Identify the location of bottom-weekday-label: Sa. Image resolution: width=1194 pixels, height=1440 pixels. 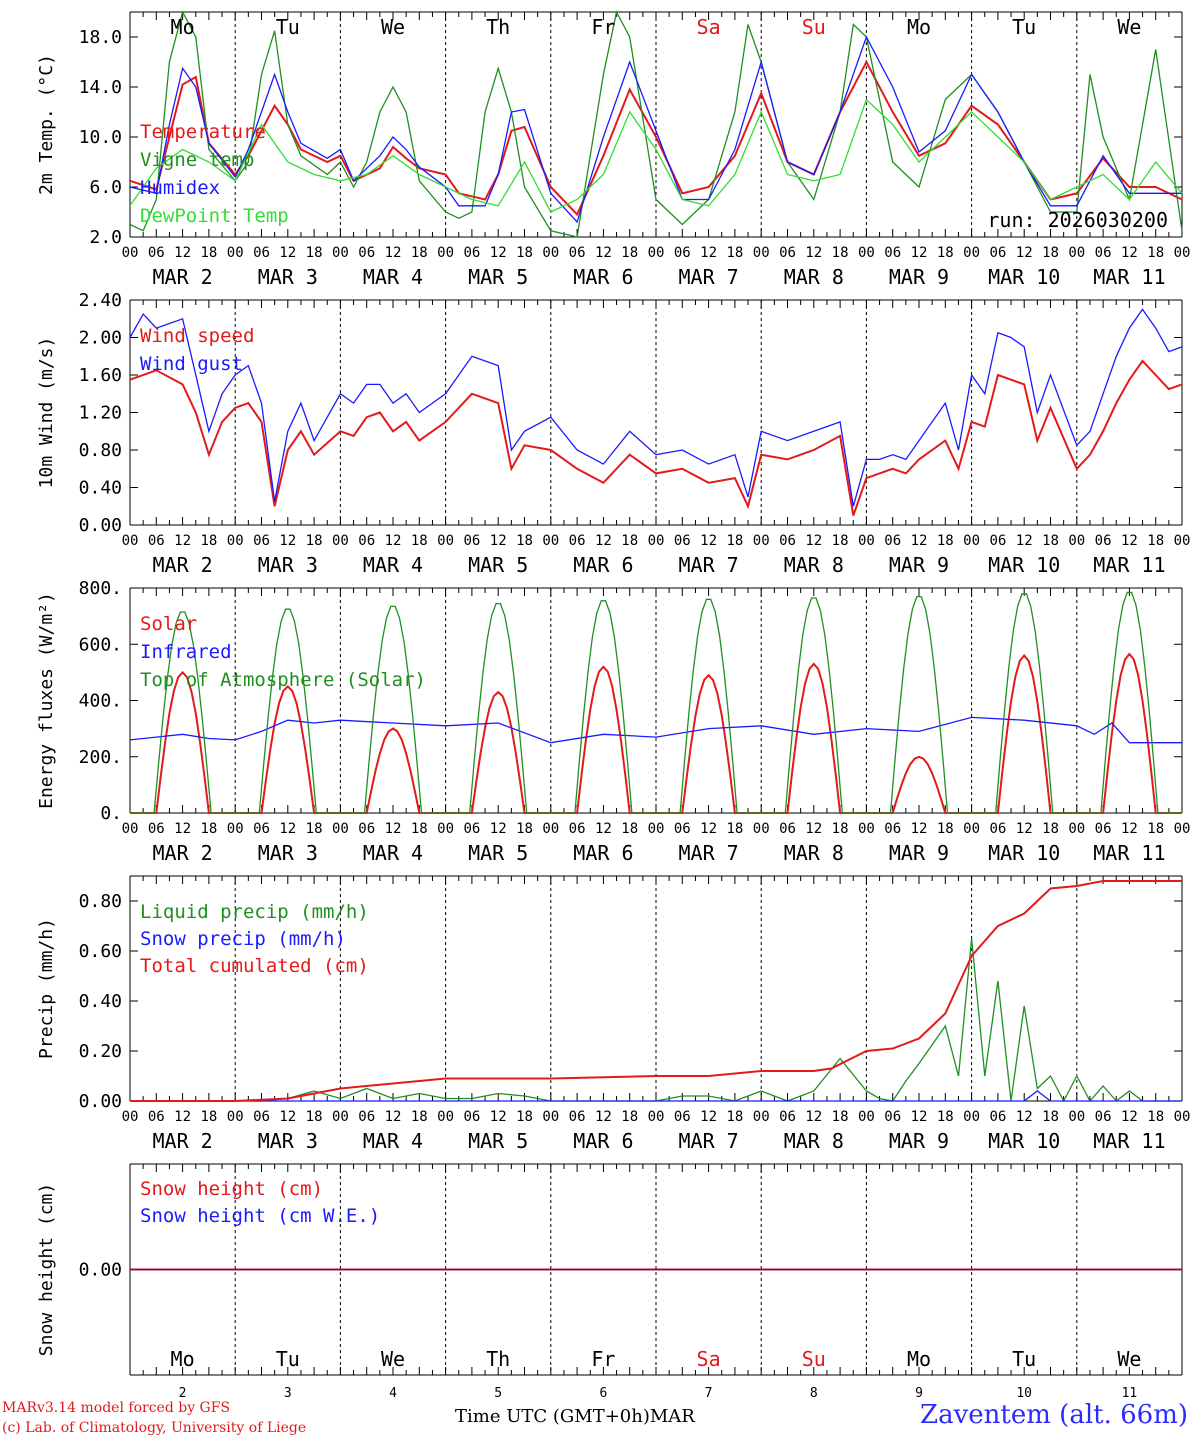
(709, 1359).